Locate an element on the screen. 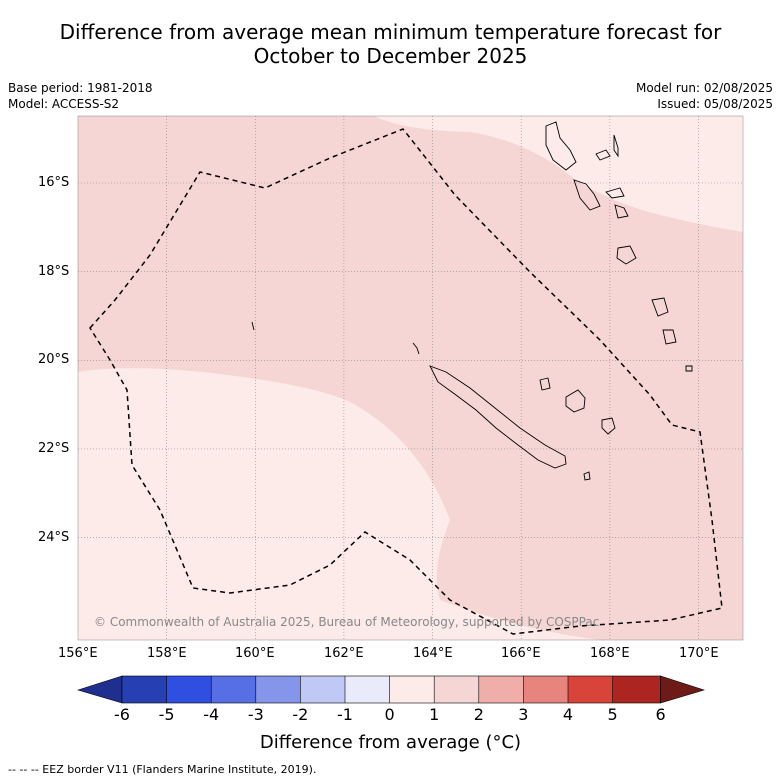 This screenshot has height=781, width=781. tanna is located at coordinates (660, 307).